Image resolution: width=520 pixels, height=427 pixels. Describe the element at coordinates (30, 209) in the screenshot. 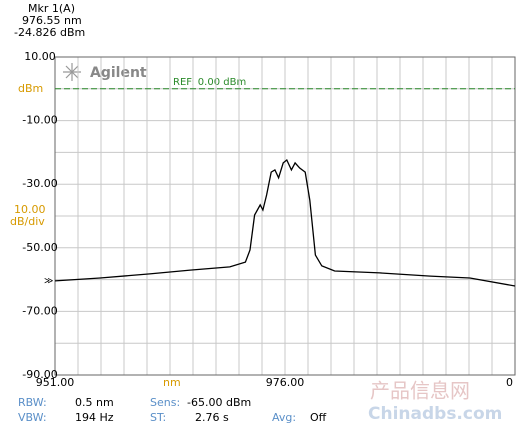

I see `scale-value: 10.00` at that location.